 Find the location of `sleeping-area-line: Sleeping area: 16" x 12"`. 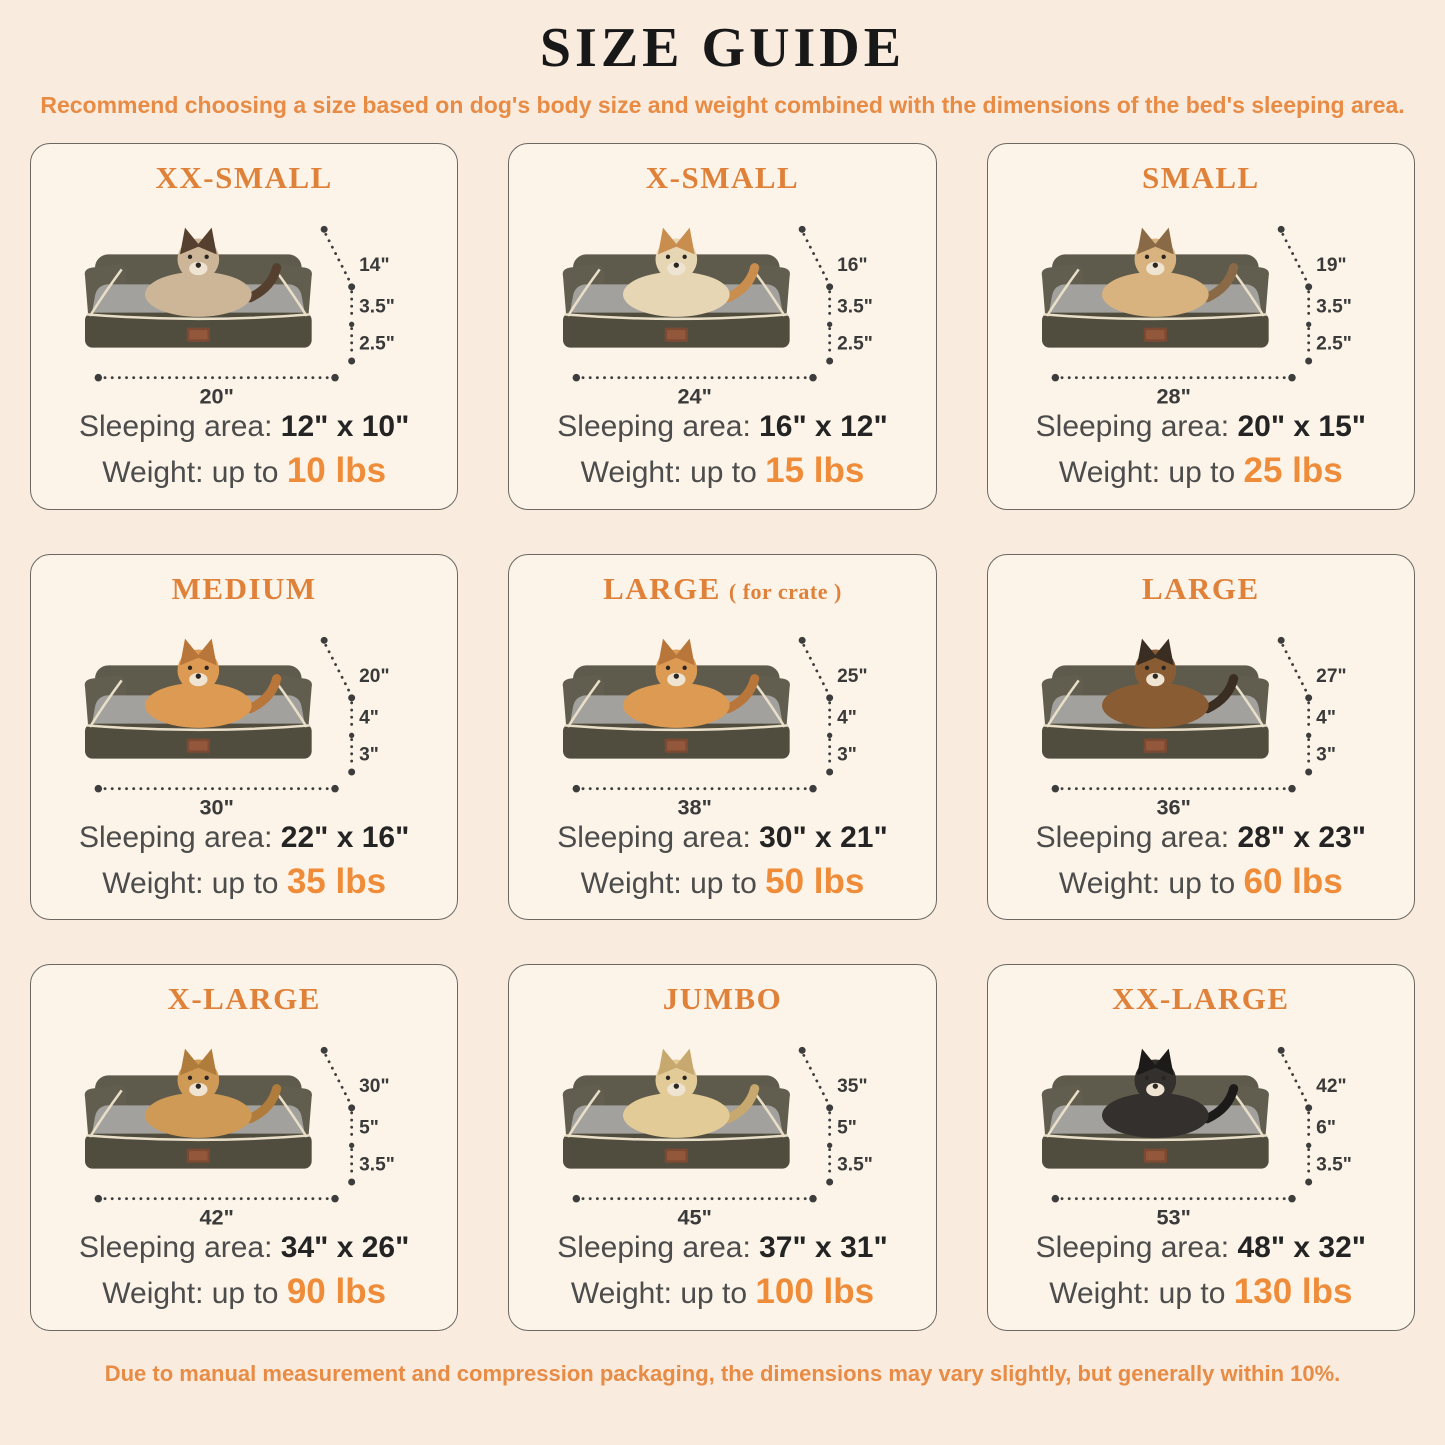

sleeping-area-line: Sleeping area: 16" x 12" is located at coordinates (722, 426).